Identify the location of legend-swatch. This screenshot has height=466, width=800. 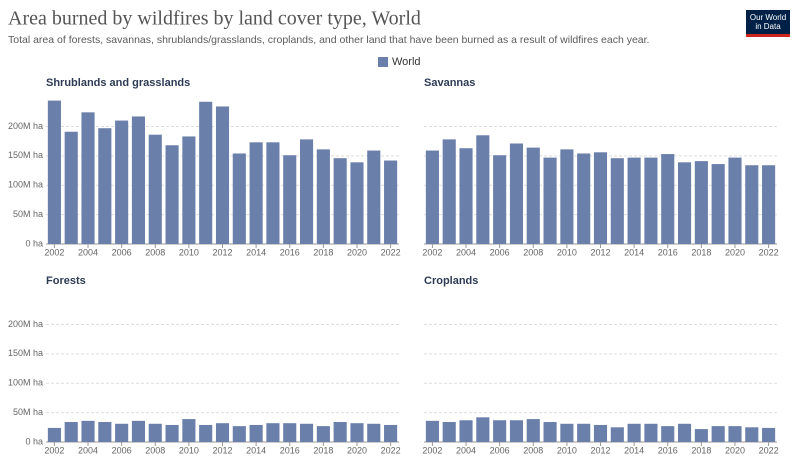
(383, 62).